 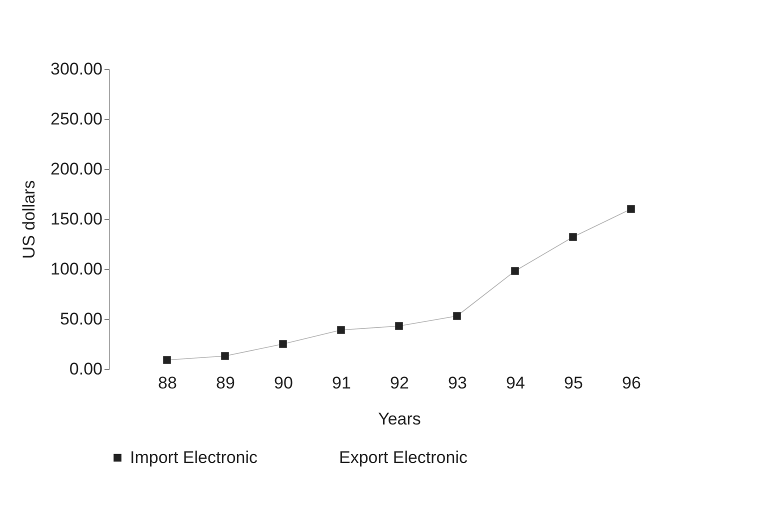 What do you see at coordinates (399, 419) in the screenshot?
I see `x-axis-title: Years` at bounding box center [399, 419].